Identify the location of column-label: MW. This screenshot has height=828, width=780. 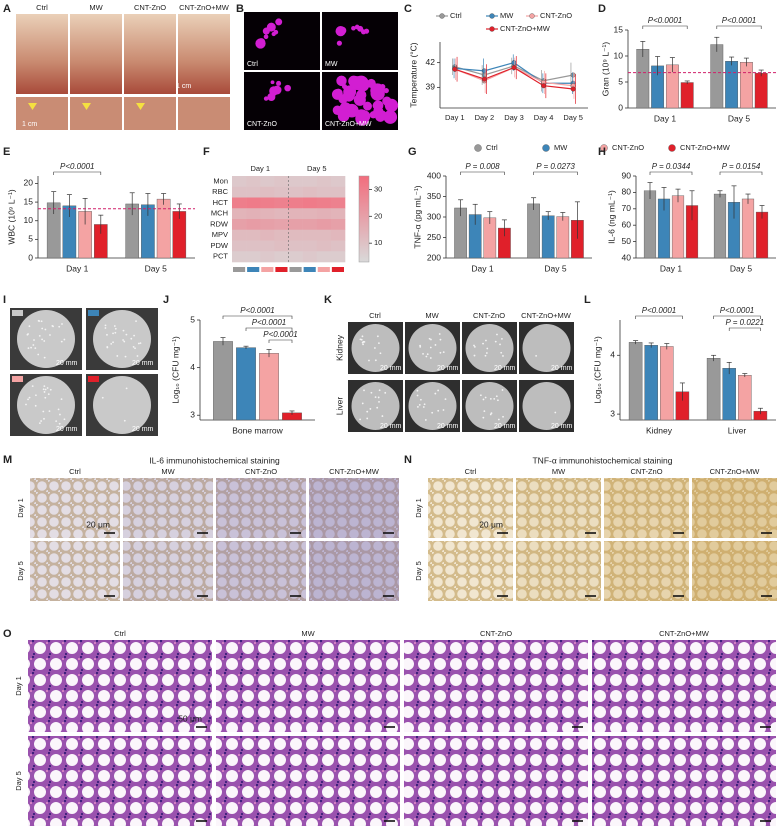
(432, 315).